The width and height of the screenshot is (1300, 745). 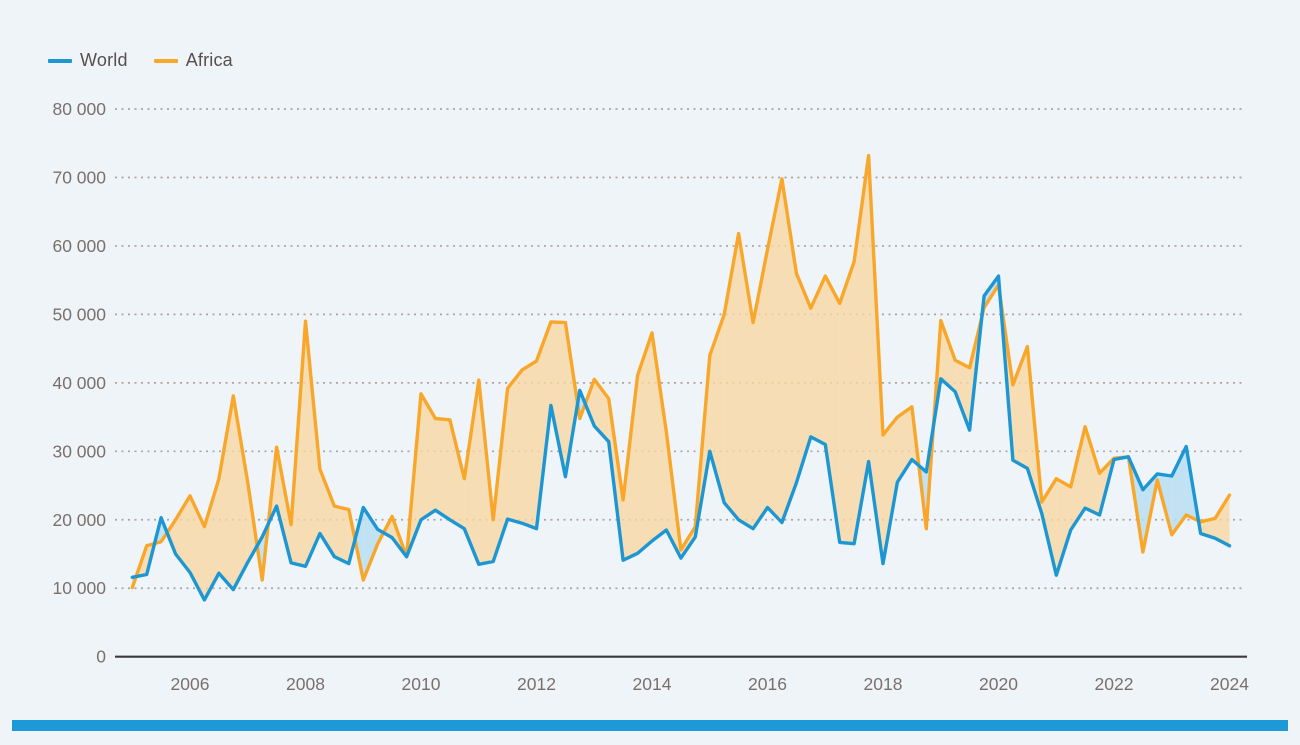 I want to click on africa-legend-swatch-icon, so click(x=165, y=60).